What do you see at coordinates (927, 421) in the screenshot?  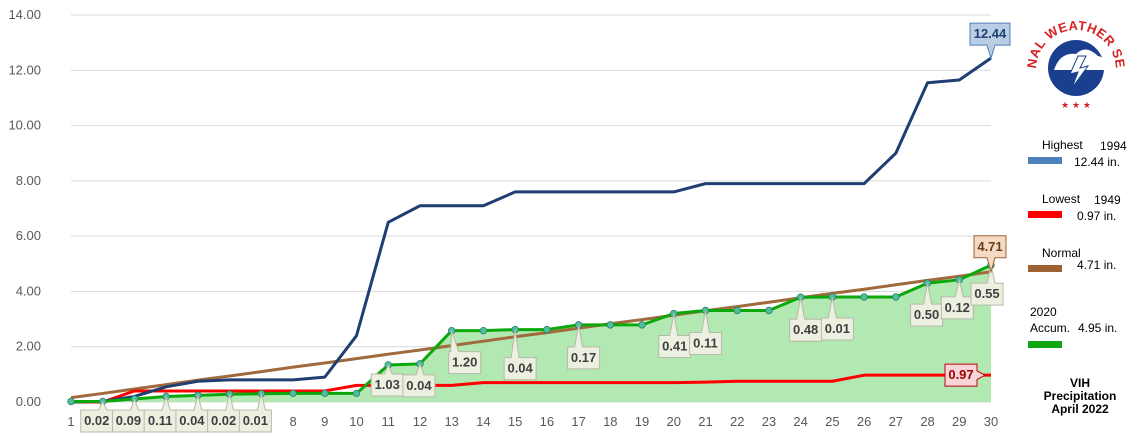 I see `x-tick-label: 28` at bounding box center [927, 421].